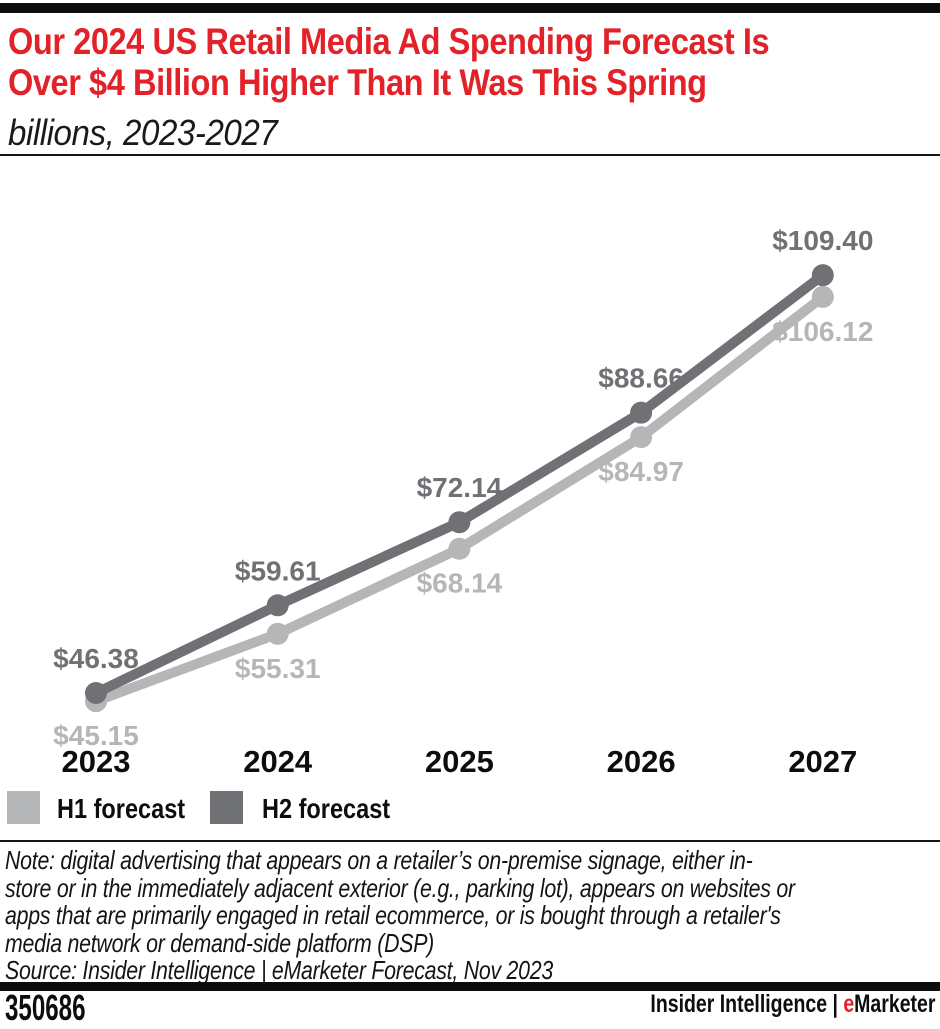 The height and width of the screenshot is (1029, 940). Describe the element at coordinates (143, 132) in the screenshot. I see `chart-subtitle: billions, 2023-2027` at that location.